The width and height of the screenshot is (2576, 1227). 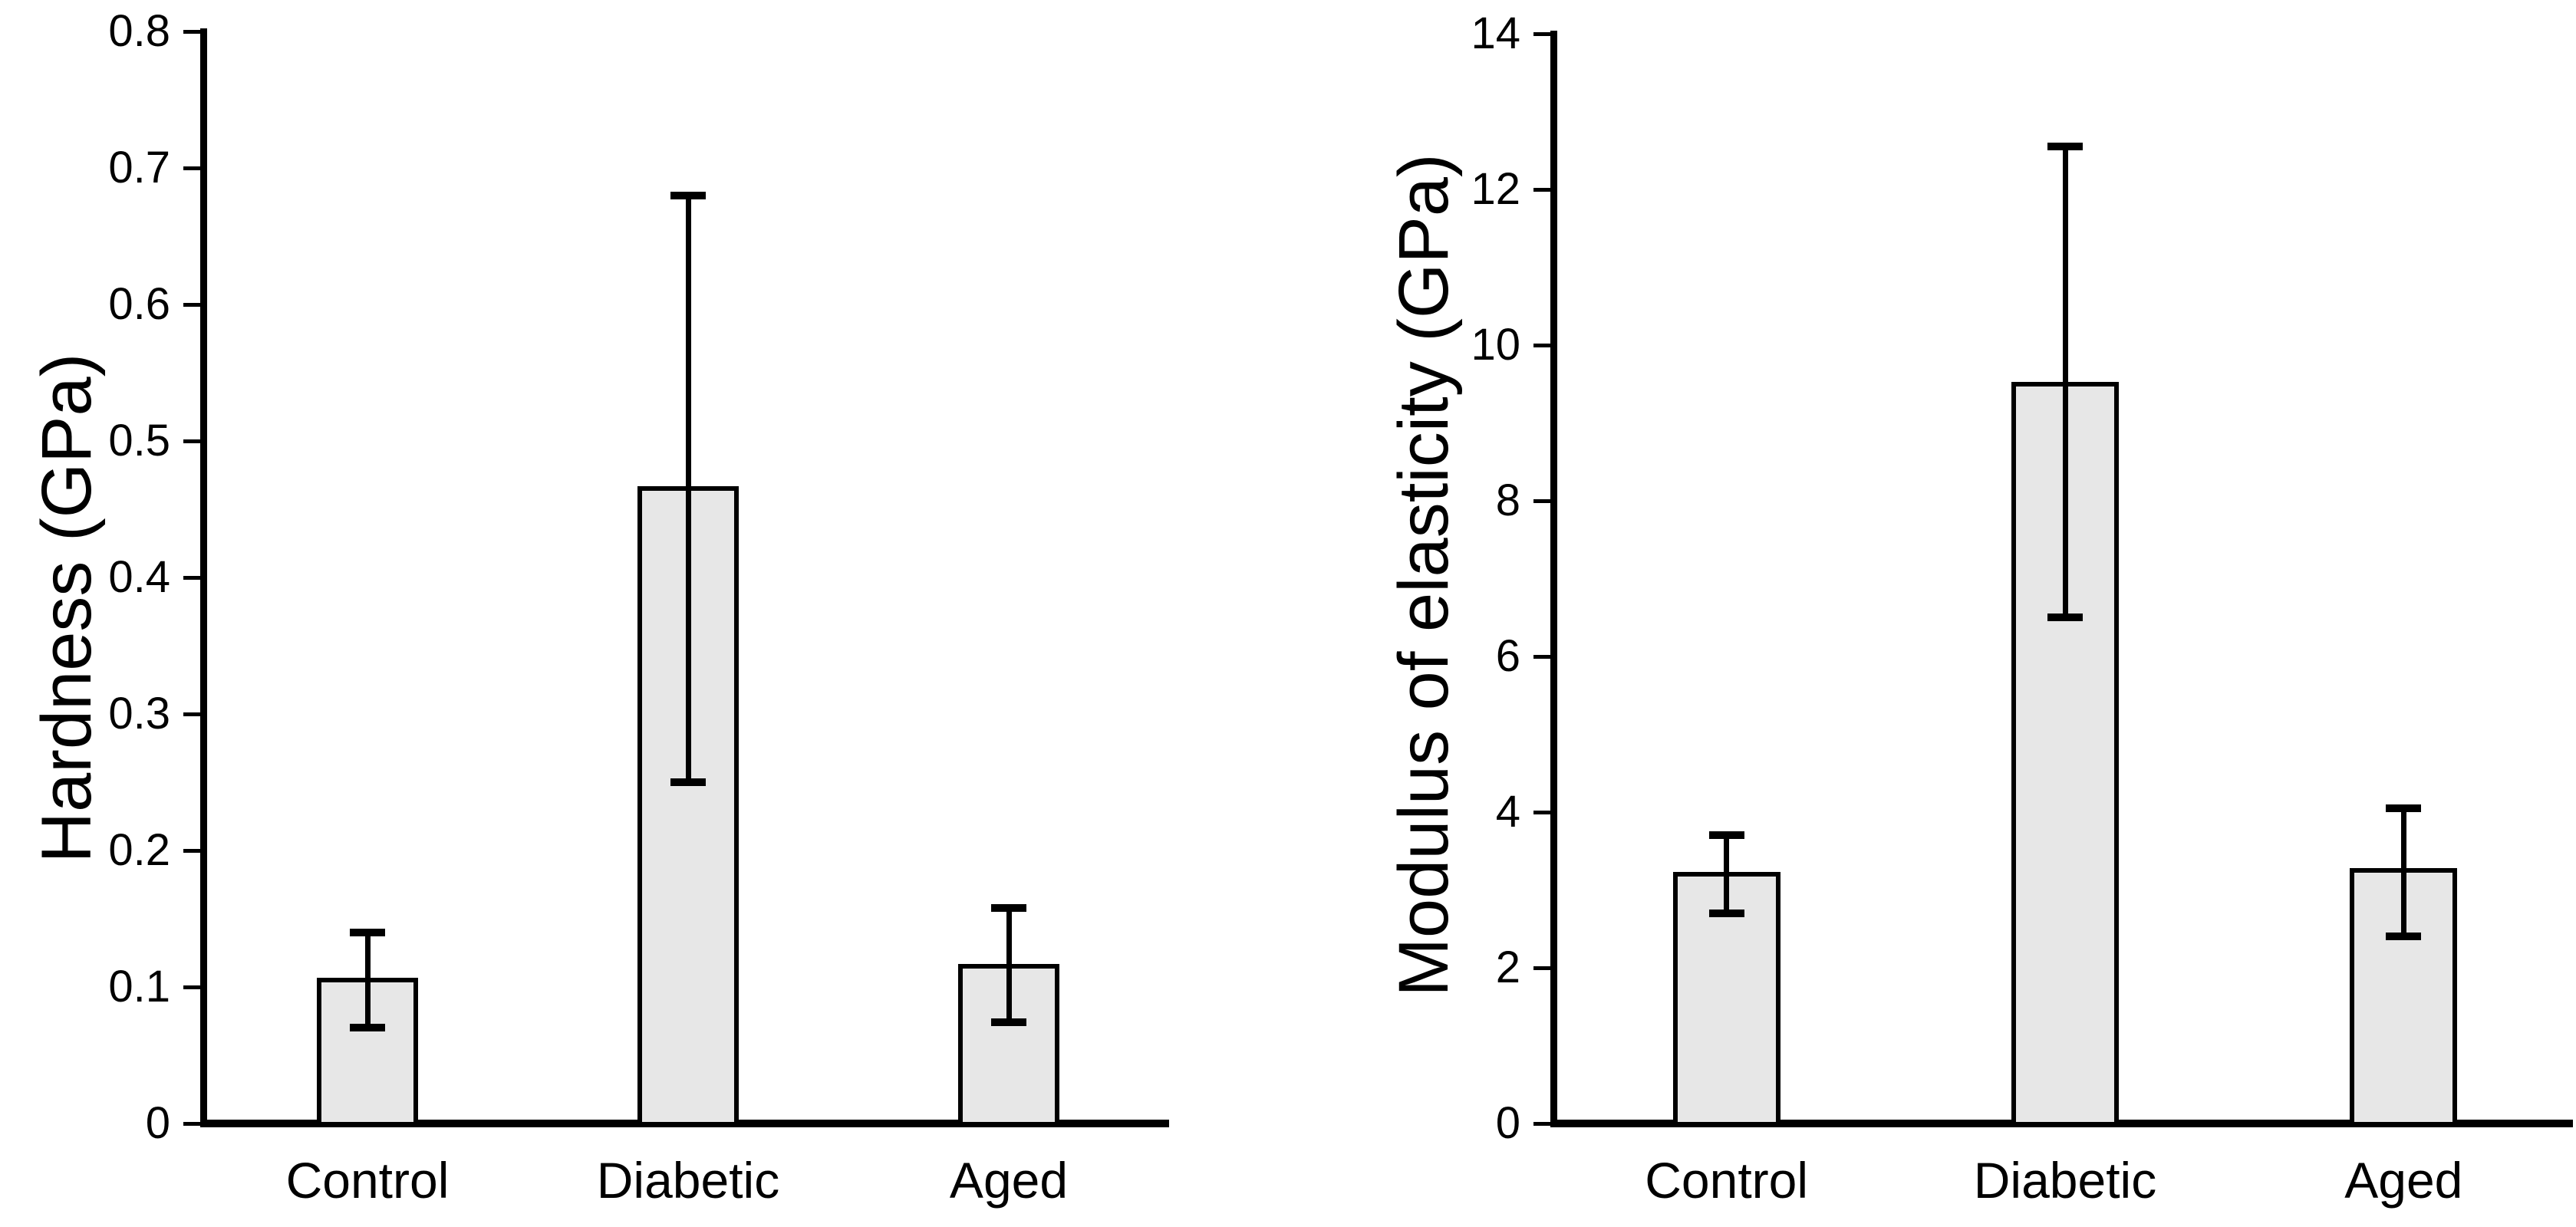 I want to click on y-tick-label: 8, so click(x=1507, y=500).